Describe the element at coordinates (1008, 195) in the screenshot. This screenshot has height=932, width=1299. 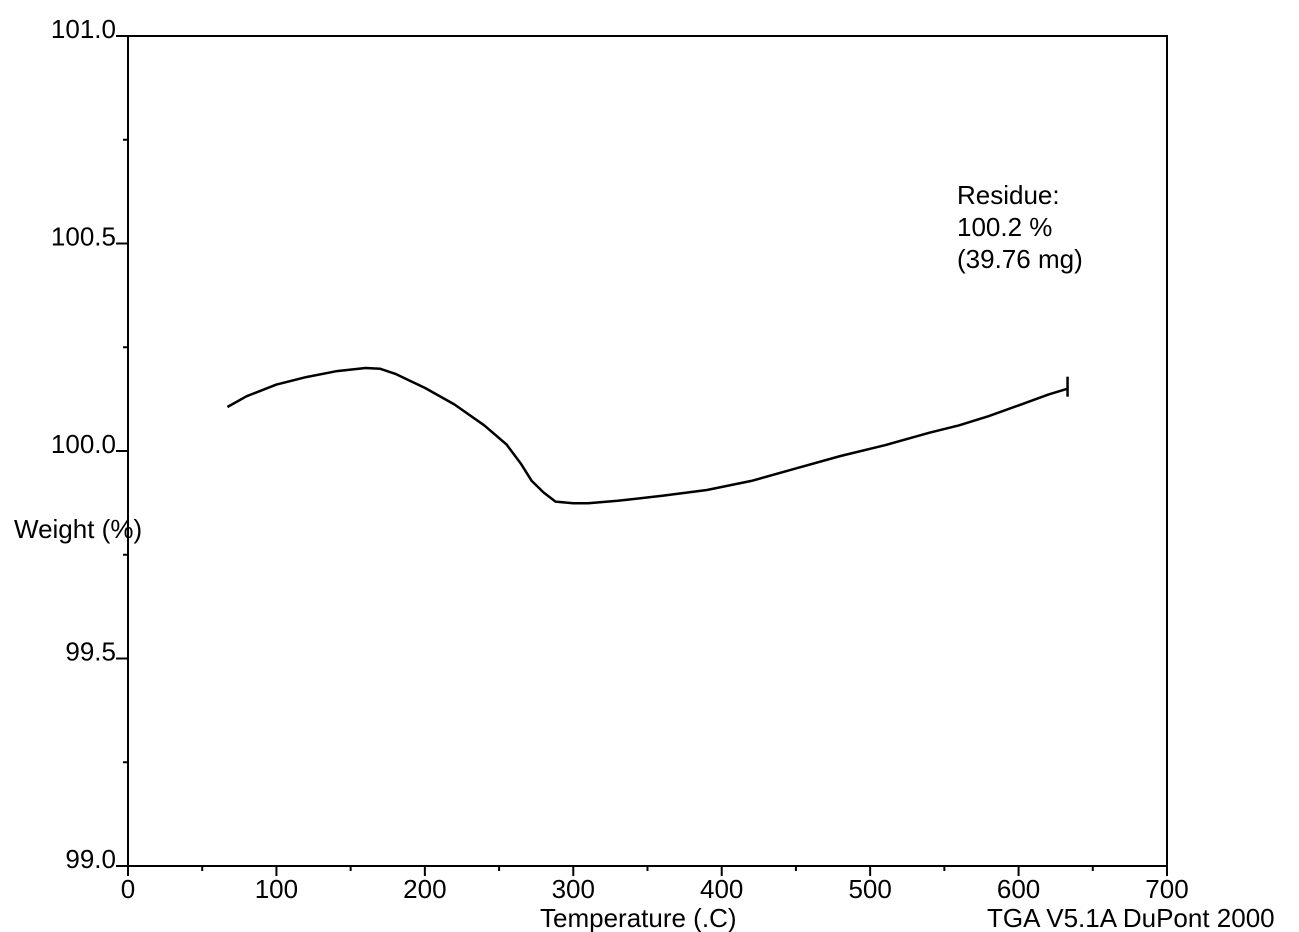
I see `annotation-line-1: Residue:` at that location.